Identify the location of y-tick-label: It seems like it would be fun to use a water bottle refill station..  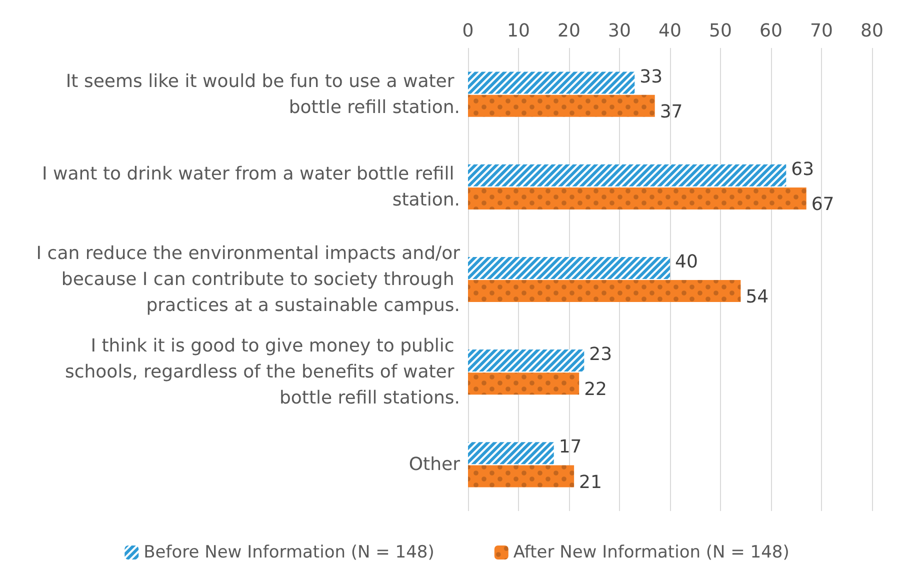
(263, 94).